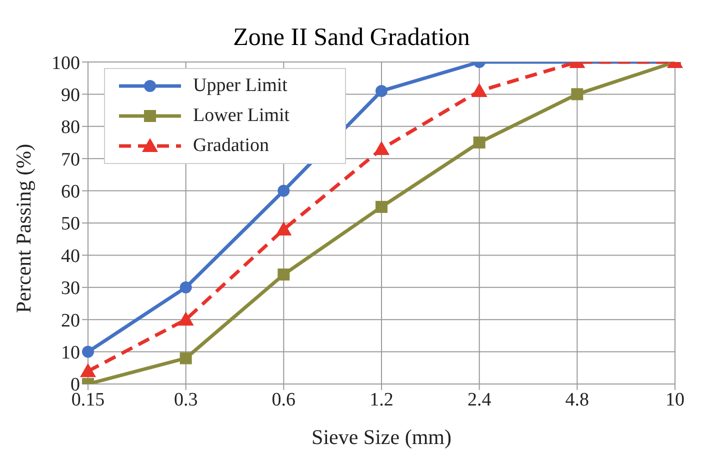 The height and width of the screenshot is (473, 703). I want to click on x-axis-title: Sieve Size (mm), so click(382, 437).